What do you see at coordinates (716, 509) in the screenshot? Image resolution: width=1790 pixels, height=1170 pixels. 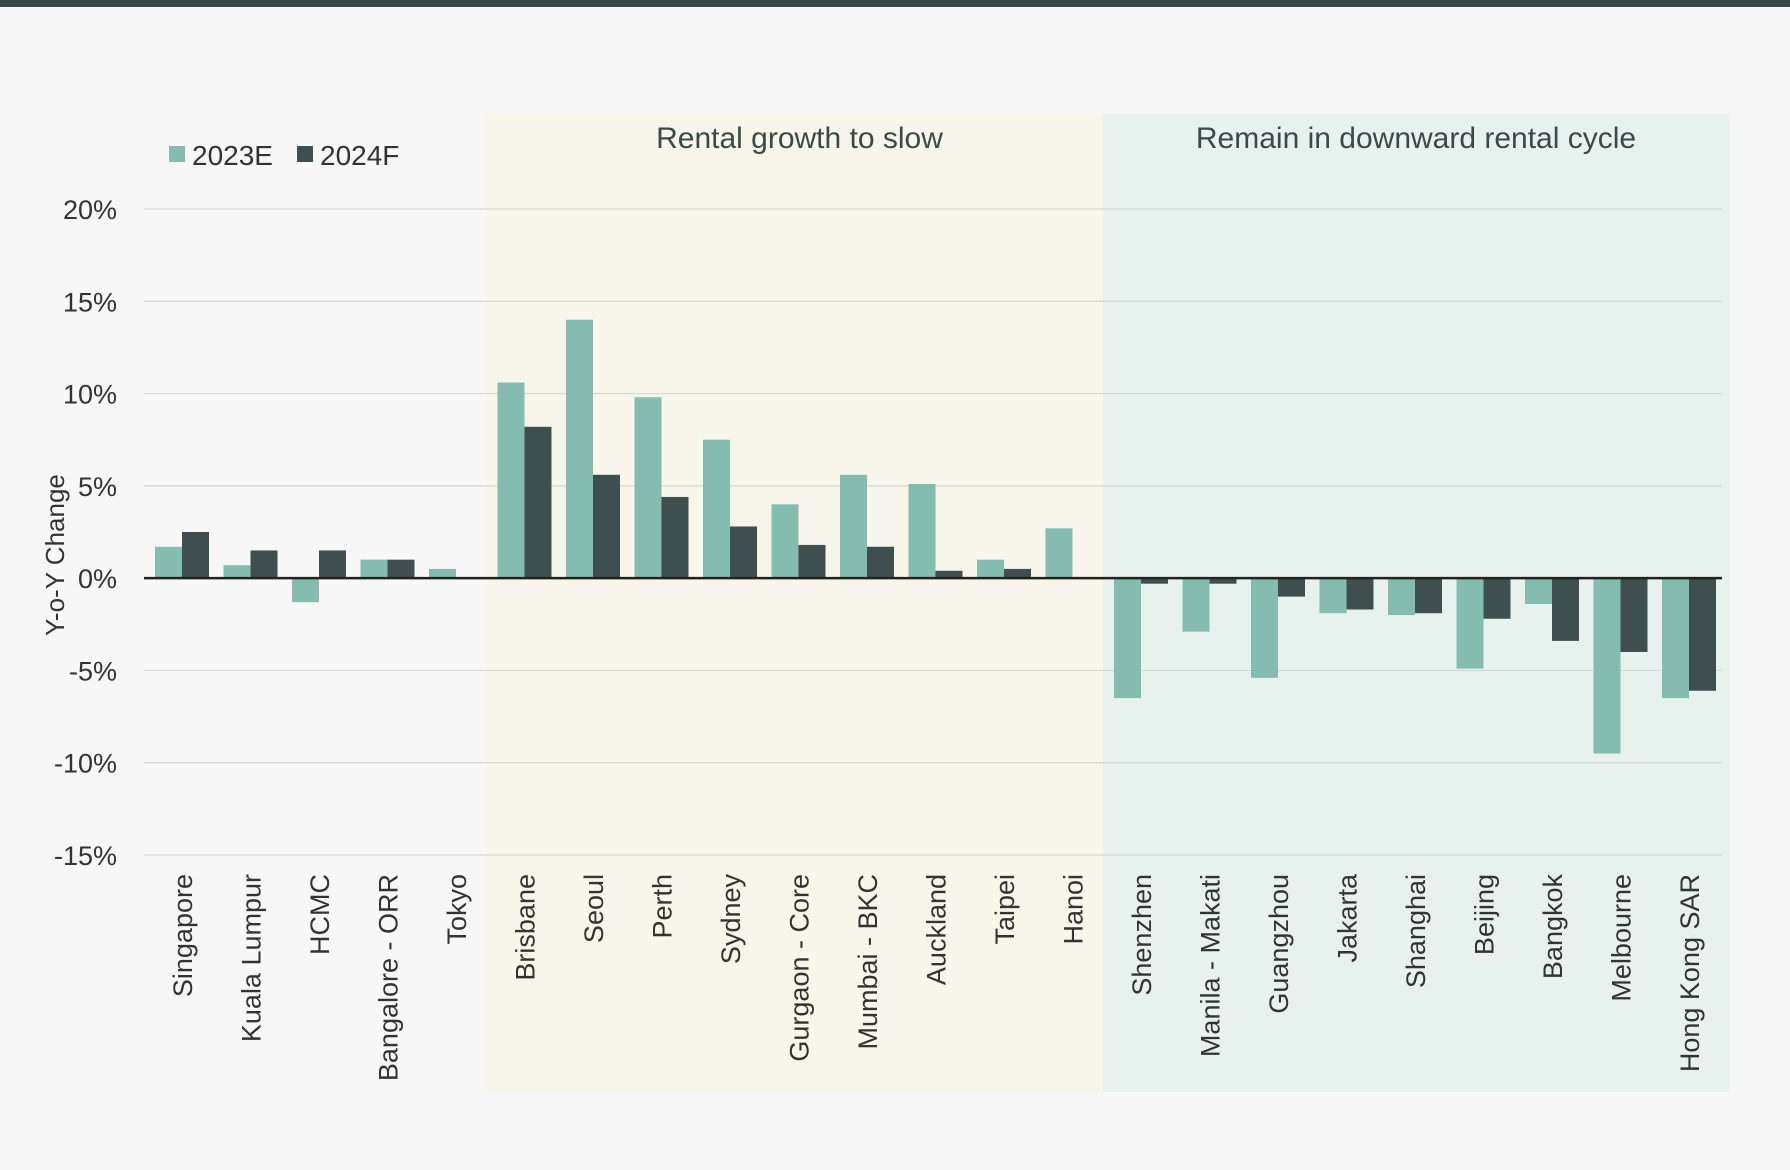 I see `bar-2023E-sydney` at bounding box center [716, 509].